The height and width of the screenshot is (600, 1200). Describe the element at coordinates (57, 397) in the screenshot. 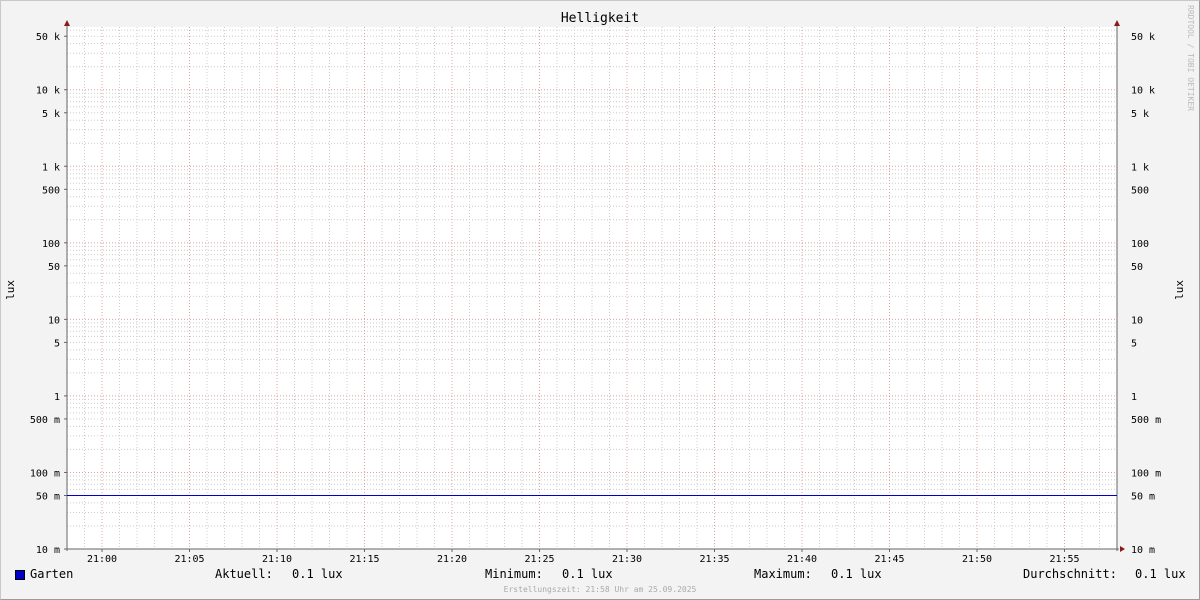

I see `y-tick-label-left: 1` at that location.